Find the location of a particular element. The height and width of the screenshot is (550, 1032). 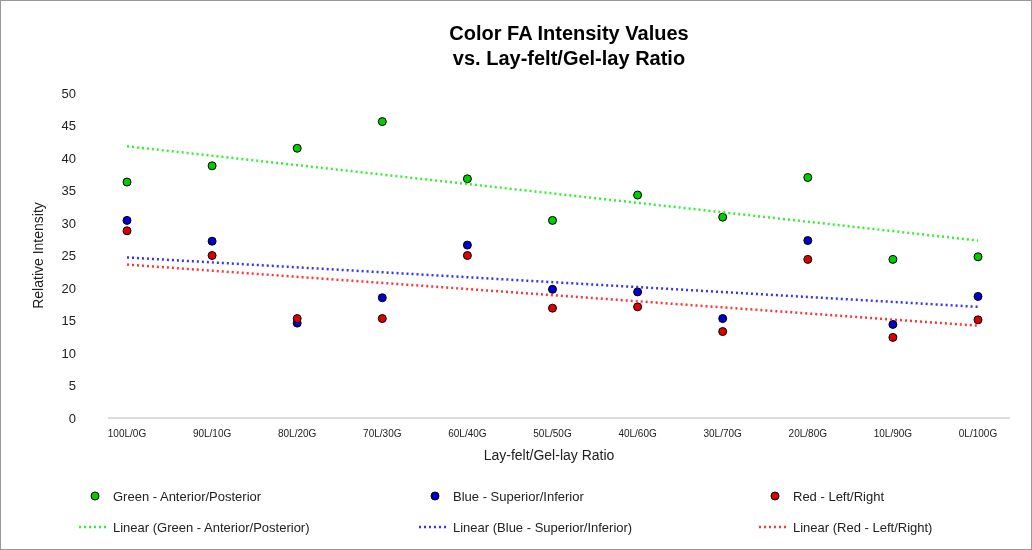

y-tick-label: 5 is located at coordinates (72, 386).